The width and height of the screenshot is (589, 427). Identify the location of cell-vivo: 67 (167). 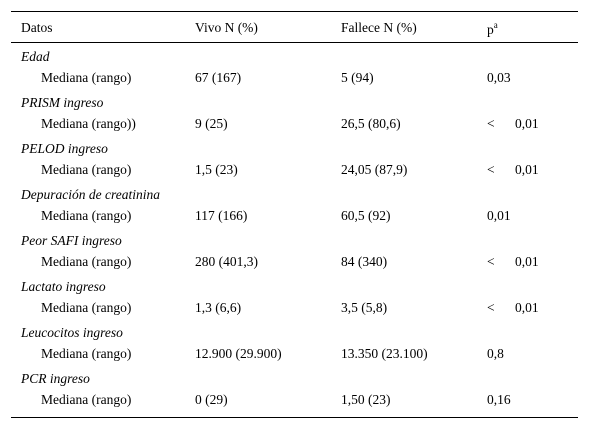
(218, 77).